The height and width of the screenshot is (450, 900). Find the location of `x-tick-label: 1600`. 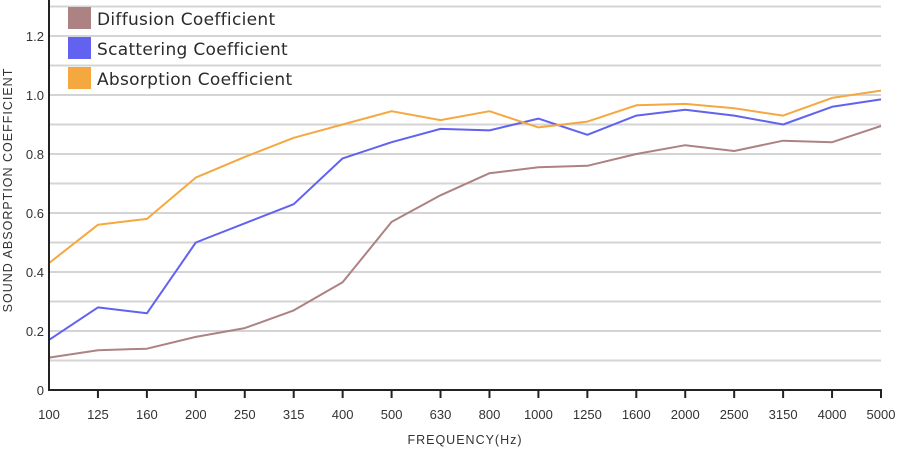

x-tick-label: 1600 is located at coordinates (636, 414).